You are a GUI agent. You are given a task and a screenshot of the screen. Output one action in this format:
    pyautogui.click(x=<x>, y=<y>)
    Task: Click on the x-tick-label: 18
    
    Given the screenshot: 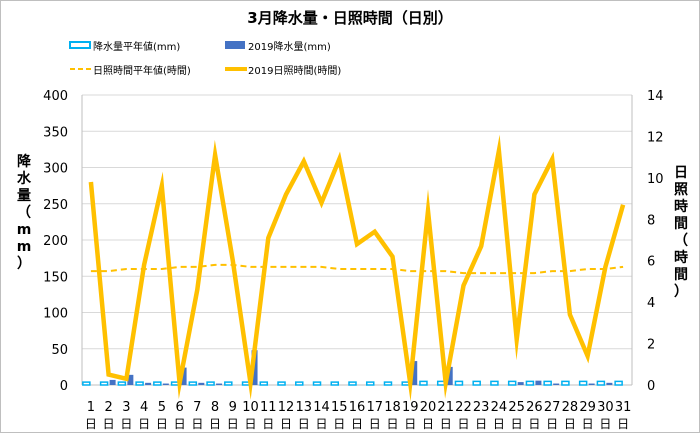 What is the action you would take?
    pyautogui.click(x=392, y=407)
    